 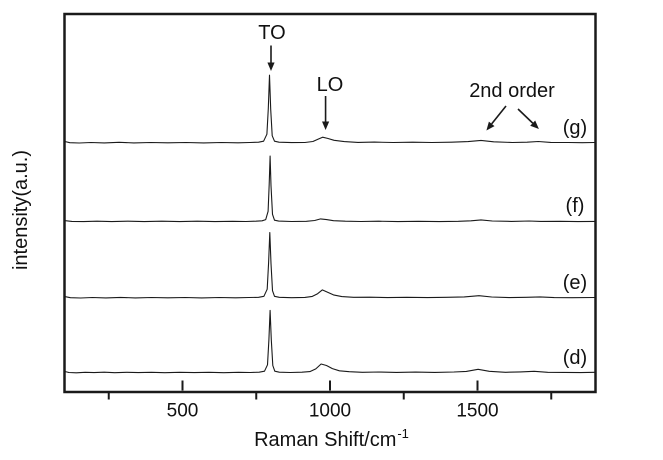 I want to click on to-arrow-head, so click(x=271, y=66).